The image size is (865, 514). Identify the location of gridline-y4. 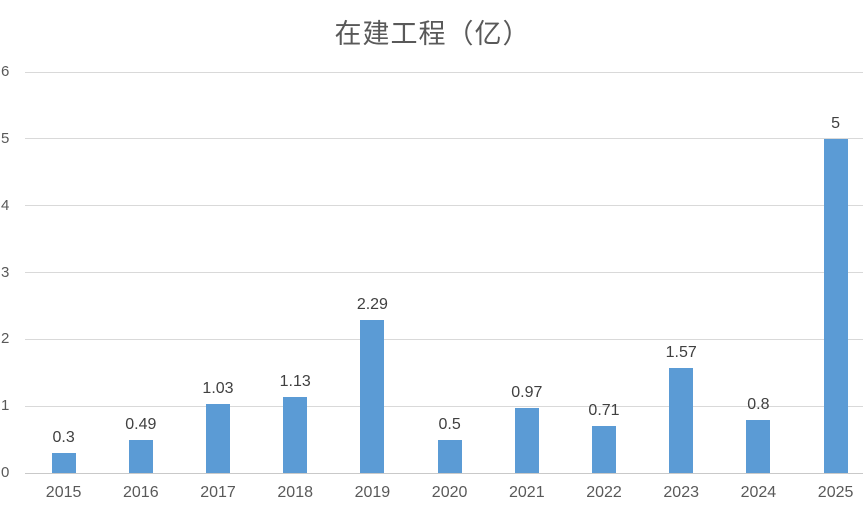
(444, 206).